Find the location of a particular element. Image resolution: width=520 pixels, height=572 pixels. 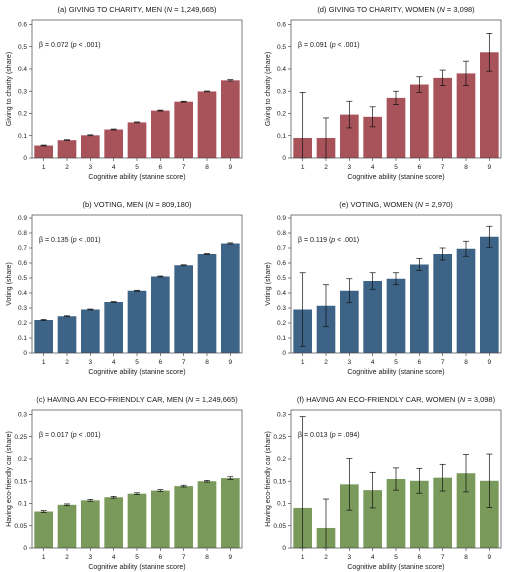

y-tick-label: 0.8 is located at coordinates (22, 233).